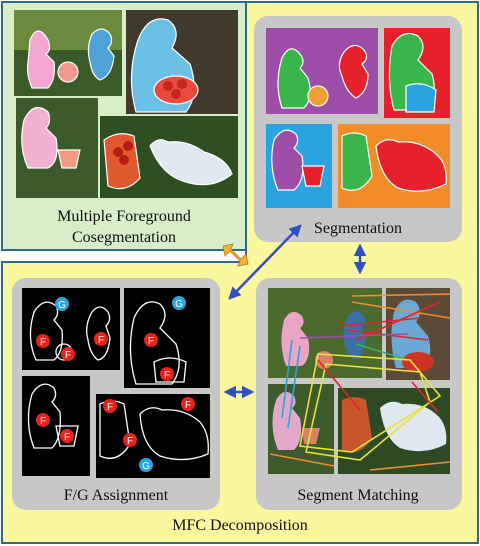 This screenshot has width=480, height=546. Describe the element at coordinates (167, 338) in the screenshot. I see `fg-mask-2: G F F` at that location.